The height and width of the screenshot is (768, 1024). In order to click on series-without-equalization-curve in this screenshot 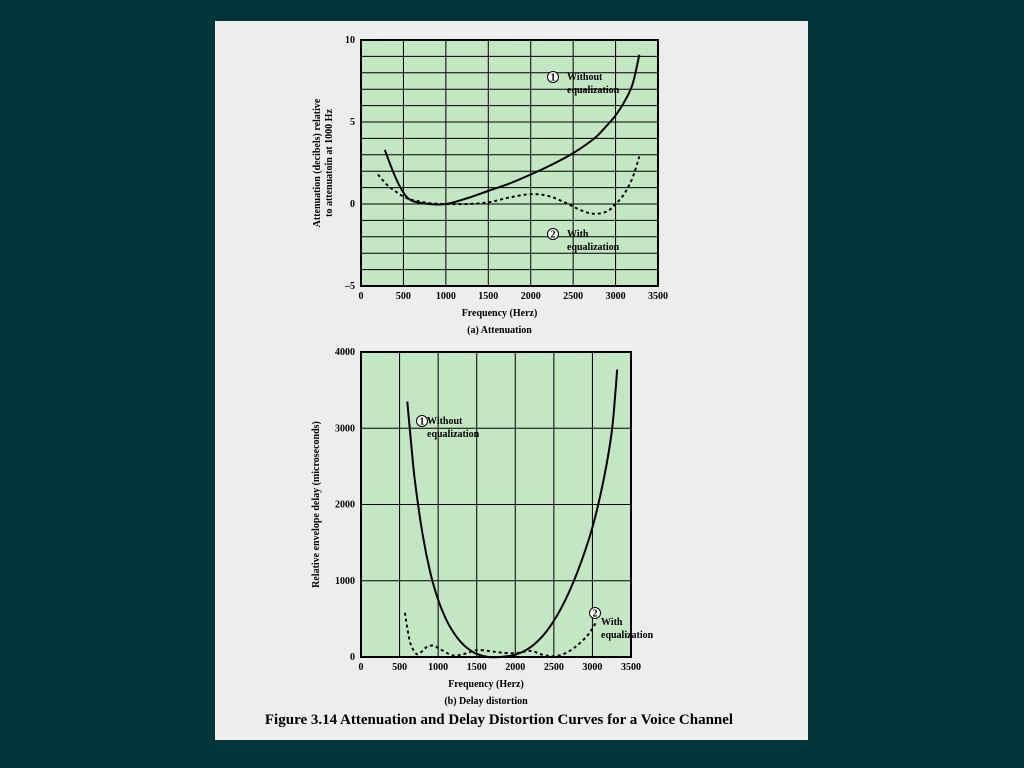, I will do `click(512, 514)`.